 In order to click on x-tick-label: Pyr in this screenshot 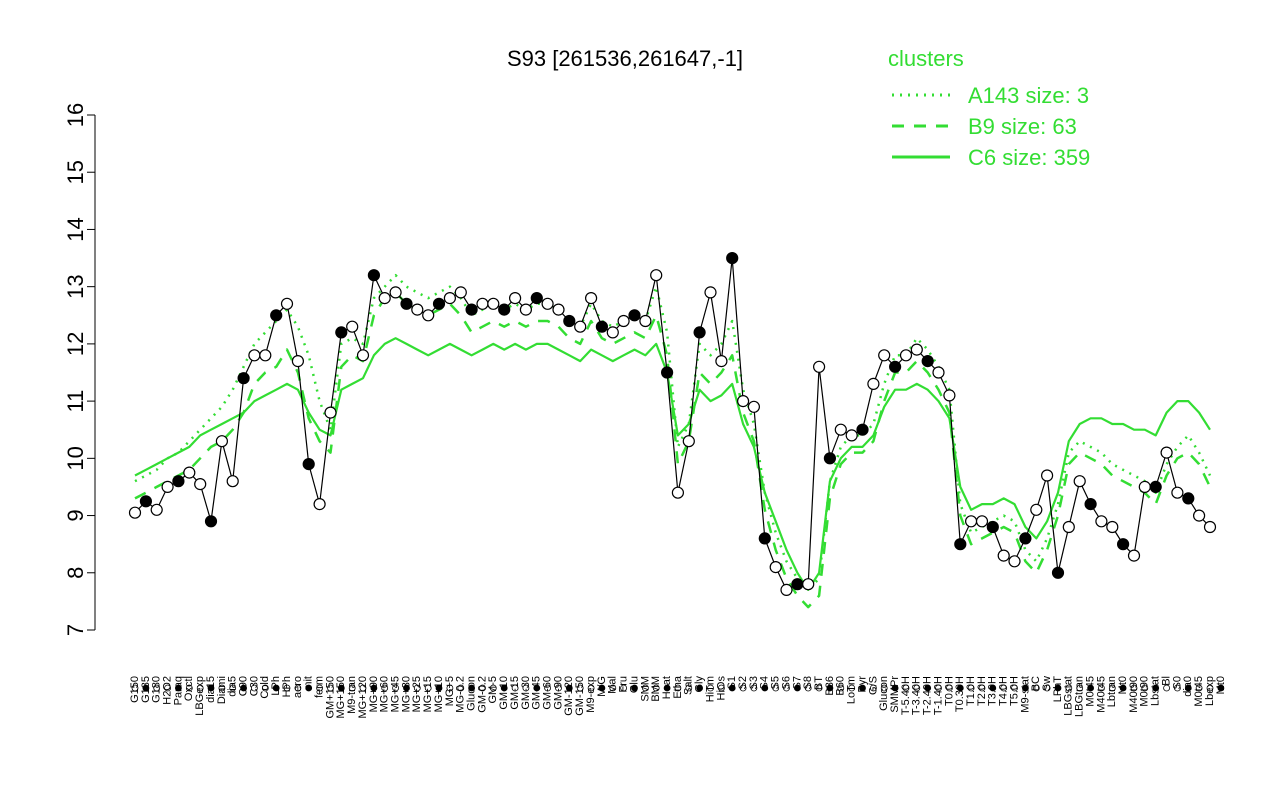, I will do `click(862, 684)`.